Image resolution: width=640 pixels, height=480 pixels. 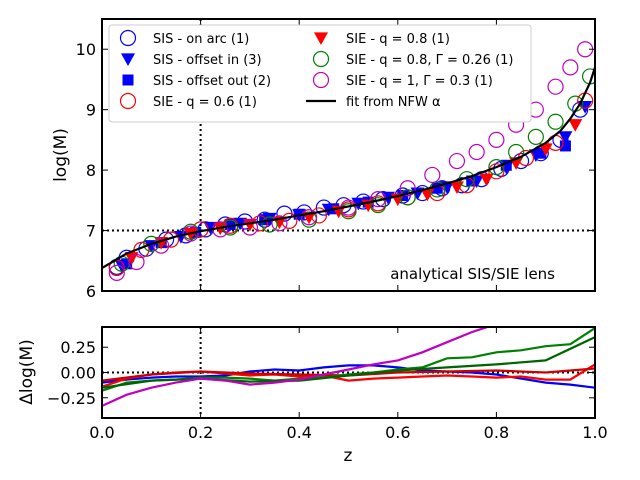 I want to click on legend-label-7: fit from NFW α, so click(x=393, y=102).